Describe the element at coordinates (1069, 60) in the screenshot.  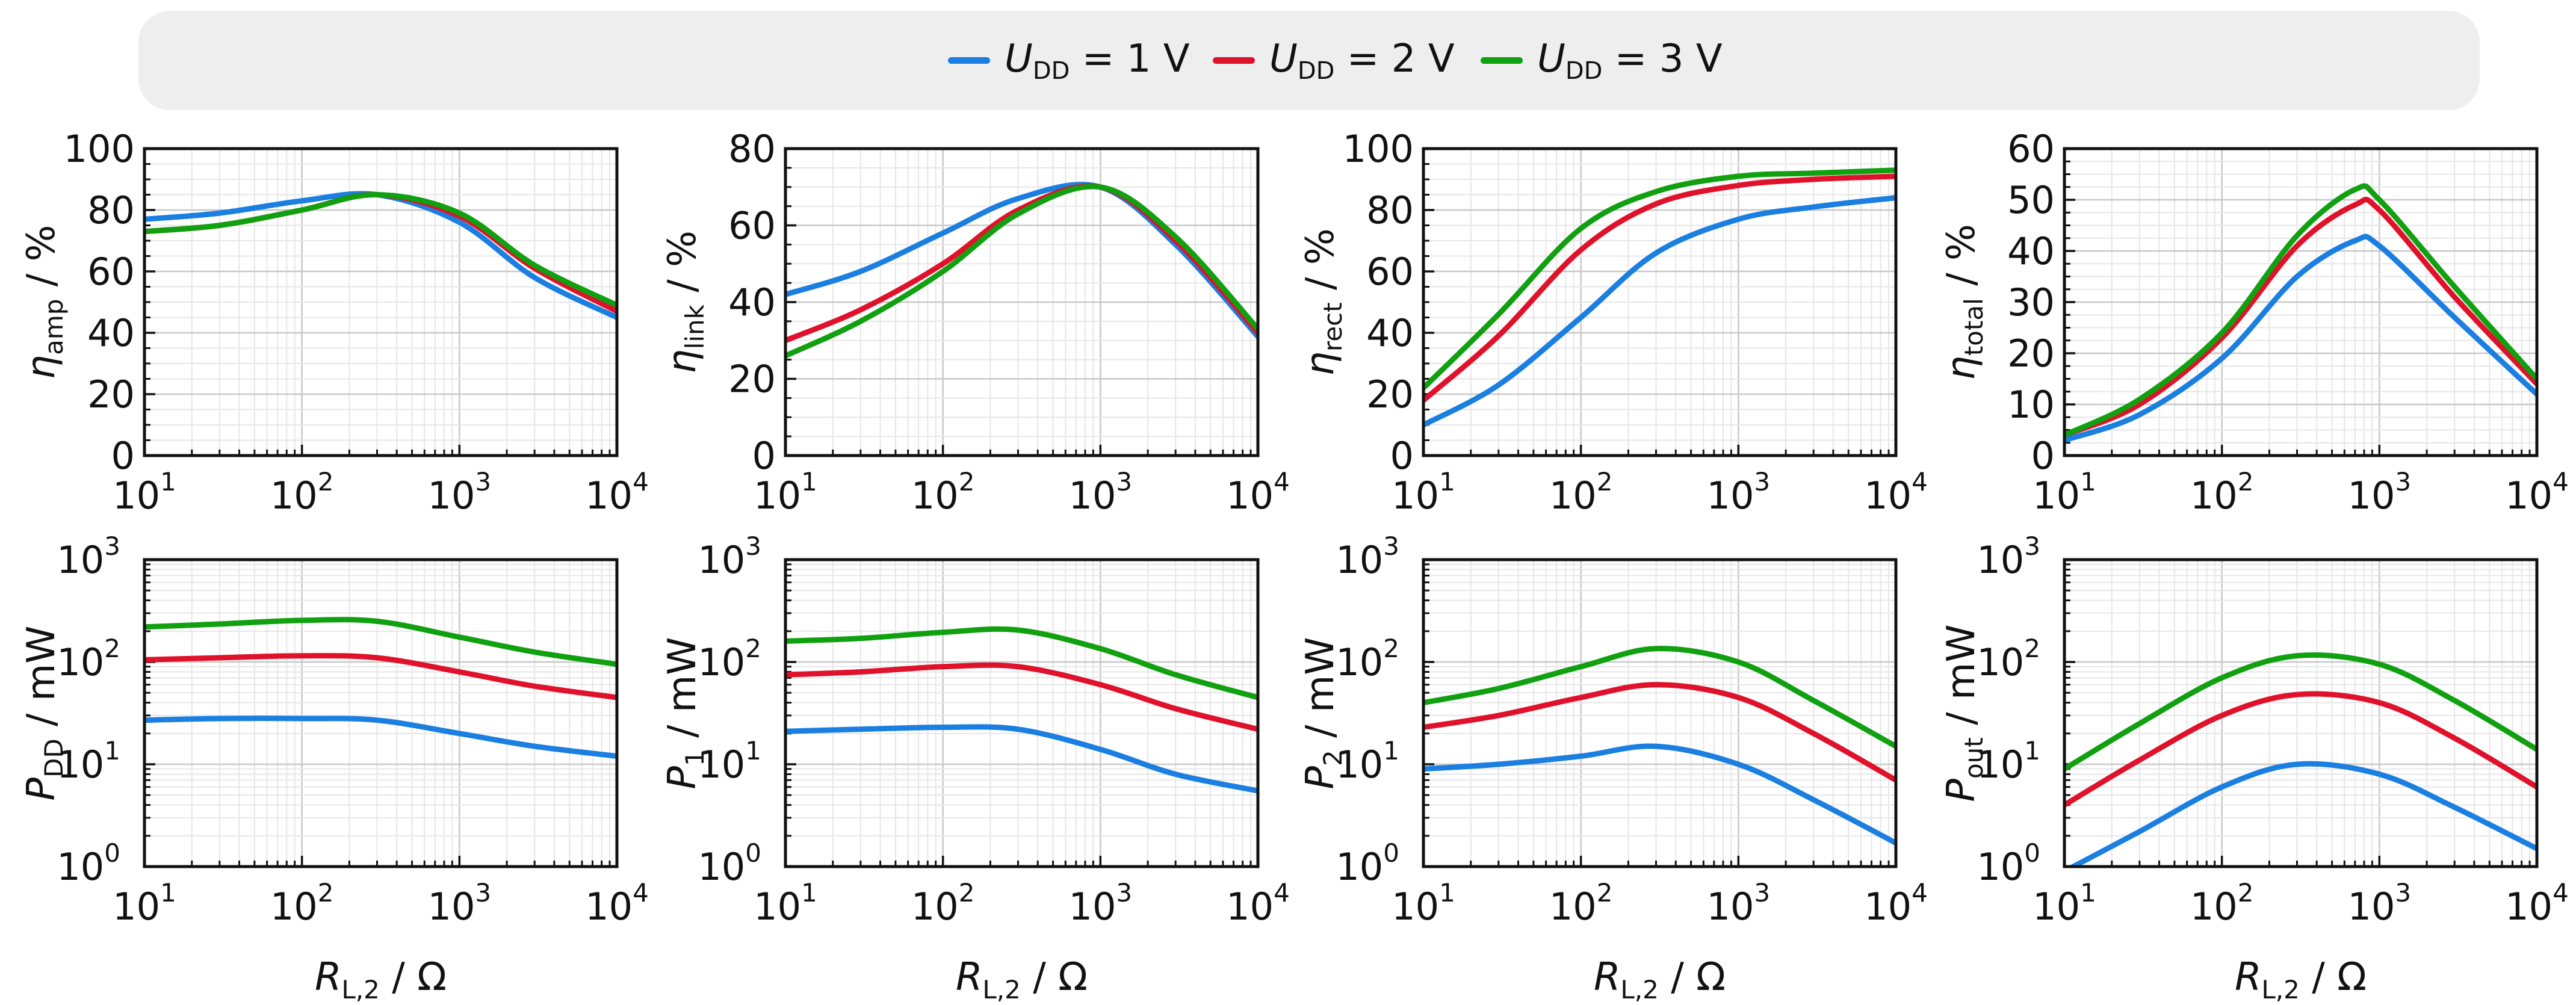
I see `legend-item-1v: UDD = 1 V` at that location.